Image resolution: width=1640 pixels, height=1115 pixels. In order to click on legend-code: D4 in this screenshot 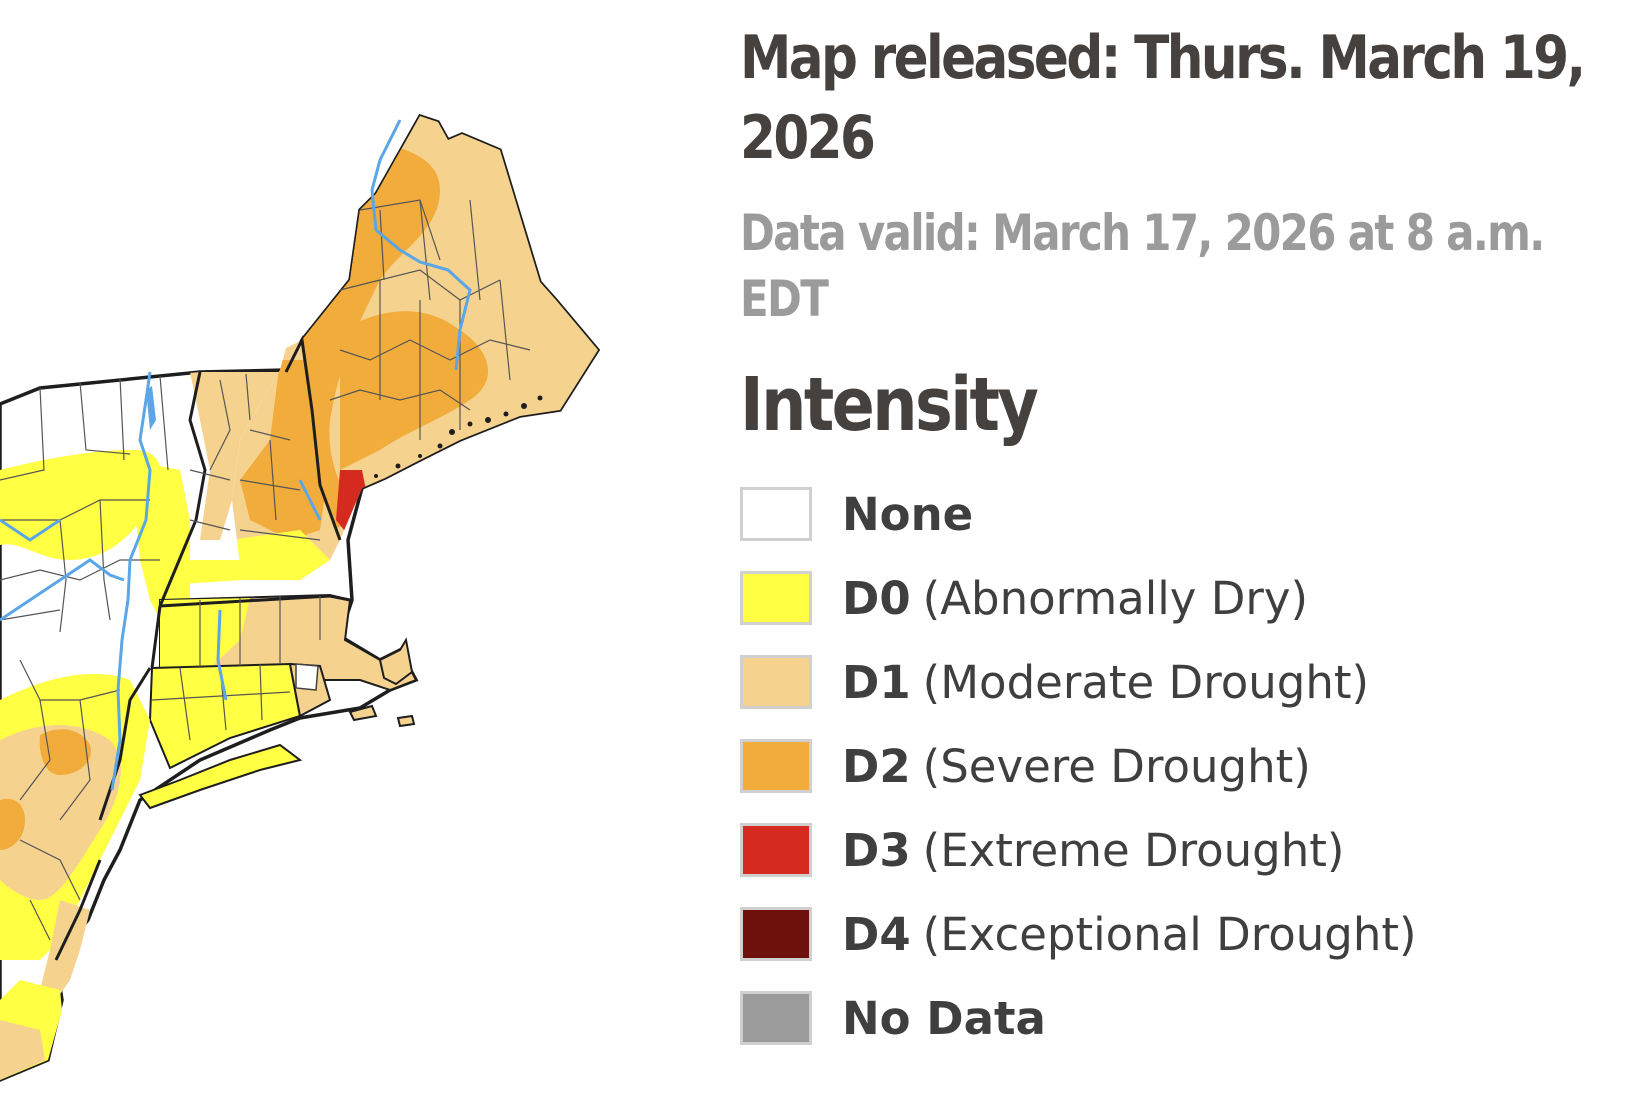, I will do `click(876, 934)`.